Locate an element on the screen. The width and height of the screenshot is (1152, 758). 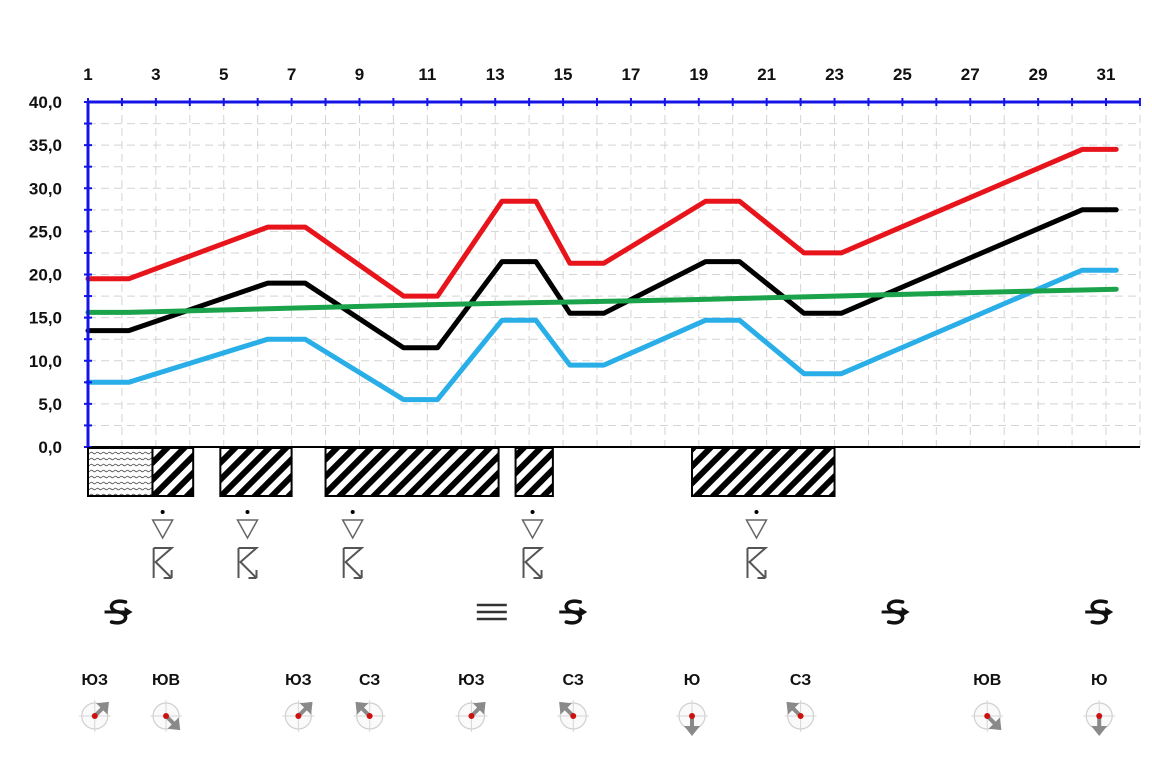
y-axis-tick-labels: 0,0 5,0 10,0 15,0 20,0 25,0 30,0 35,0 40,0 is located at coordinates (45, 275).